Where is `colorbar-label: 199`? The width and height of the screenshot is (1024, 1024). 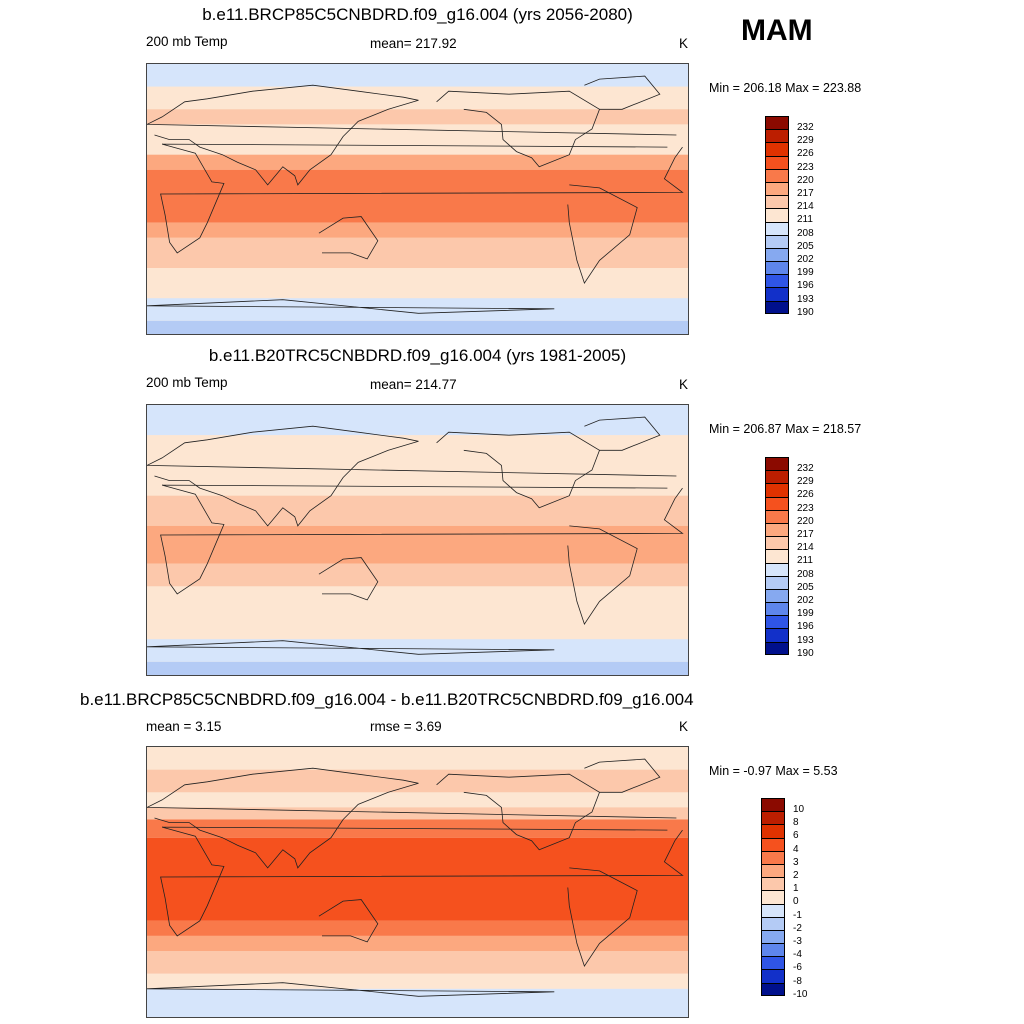 colorbar-label: 199 is located at coordinates (805, 614).